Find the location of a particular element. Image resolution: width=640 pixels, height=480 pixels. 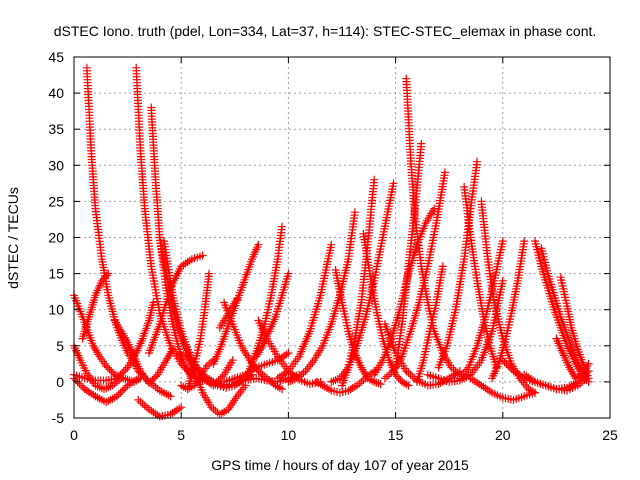

y-tick-label: 45 is located at coordinates (56, 57).